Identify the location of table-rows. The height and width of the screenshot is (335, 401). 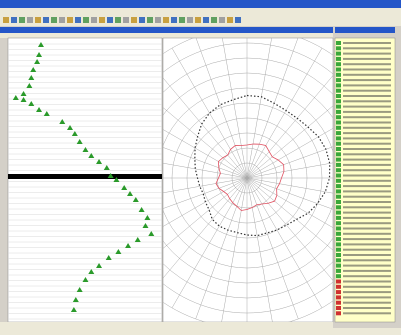
(363, 178).